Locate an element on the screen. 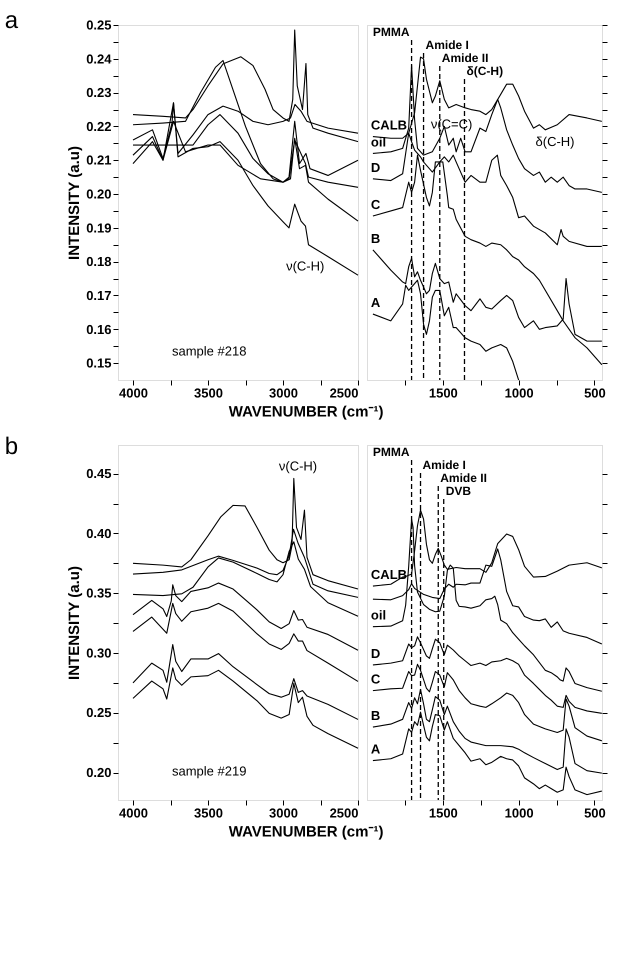  y-tick-label: 0.15 is located at coordinates (99, 363).